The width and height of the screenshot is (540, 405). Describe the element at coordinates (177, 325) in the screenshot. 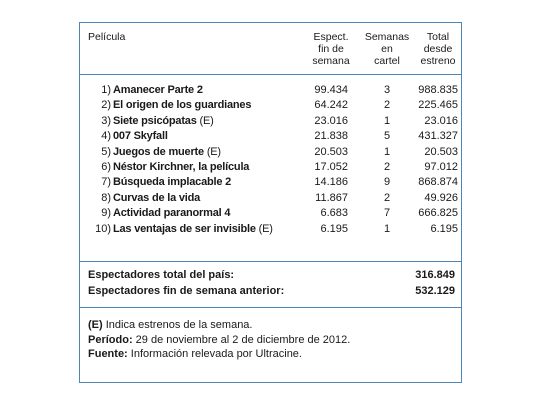

I see `note-text: Indica estrenos de la semana.` at that location.